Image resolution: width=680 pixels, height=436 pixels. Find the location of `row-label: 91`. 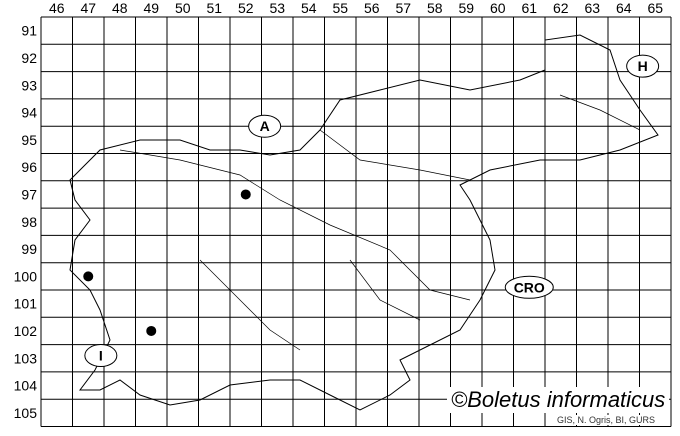

row-label: 91 is located at coordinates (29, 31).